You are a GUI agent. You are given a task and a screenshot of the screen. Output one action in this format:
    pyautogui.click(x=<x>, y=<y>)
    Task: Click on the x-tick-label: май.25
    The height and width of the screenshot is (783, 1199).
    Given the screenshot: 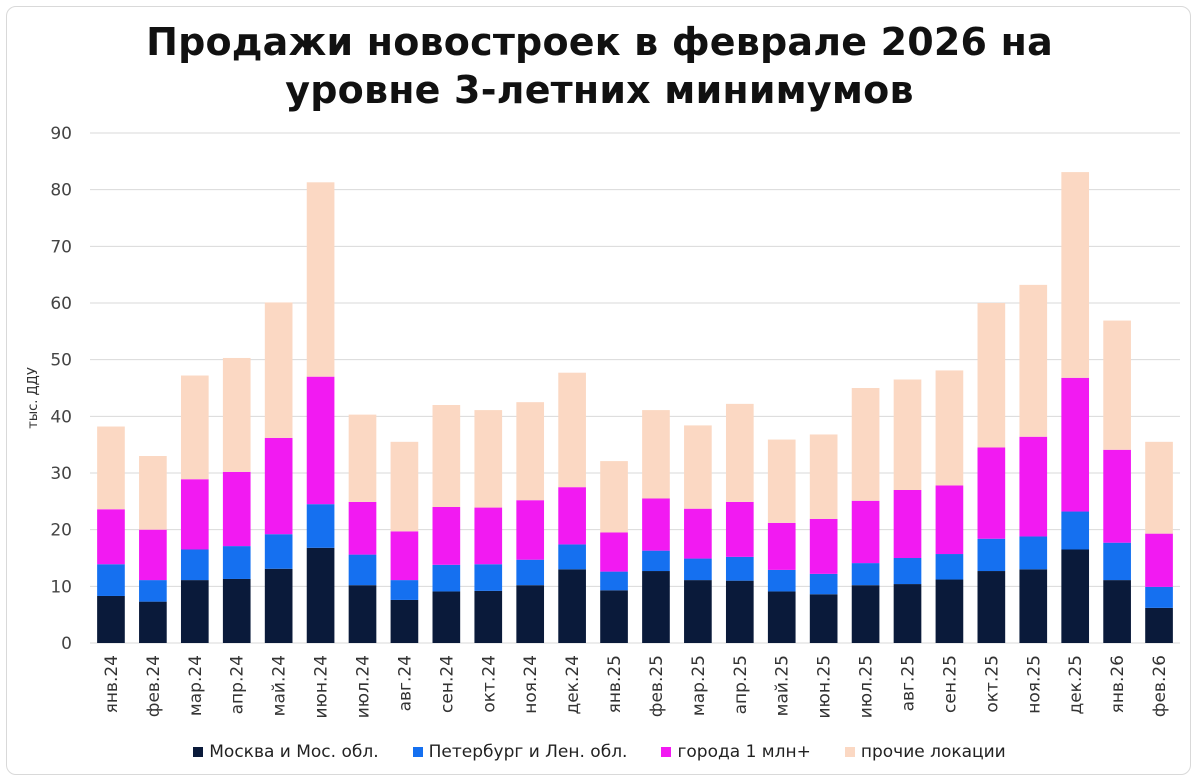 What is the action you would take?
    pyautogui.click(x=783, y=685)
    